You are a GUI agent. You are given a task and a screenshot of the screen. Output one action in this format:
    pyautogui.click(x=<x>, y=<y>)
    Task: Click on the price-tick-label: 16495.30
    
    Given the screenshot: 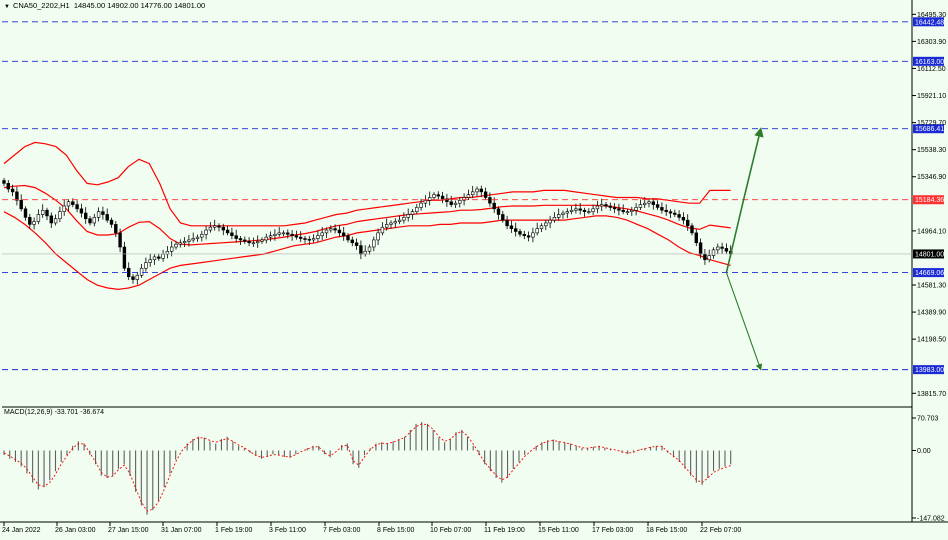 What is the action you would take?
    pyautogui.click(x=931, y=15)
    